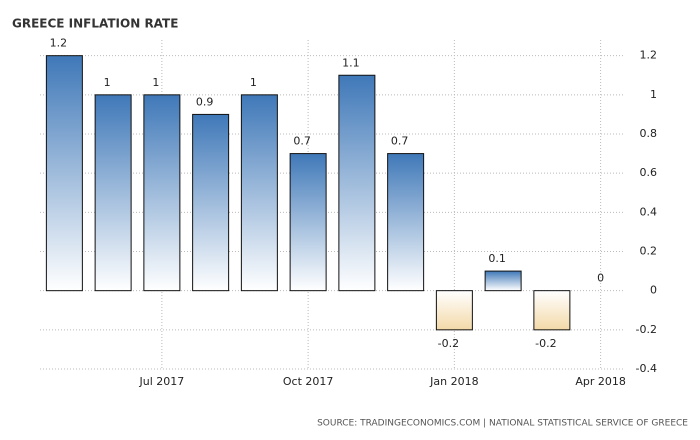 The height and width of the screenshot is (440, 700). I want to click on y-tick-label: 0.4, so click(649, 211).